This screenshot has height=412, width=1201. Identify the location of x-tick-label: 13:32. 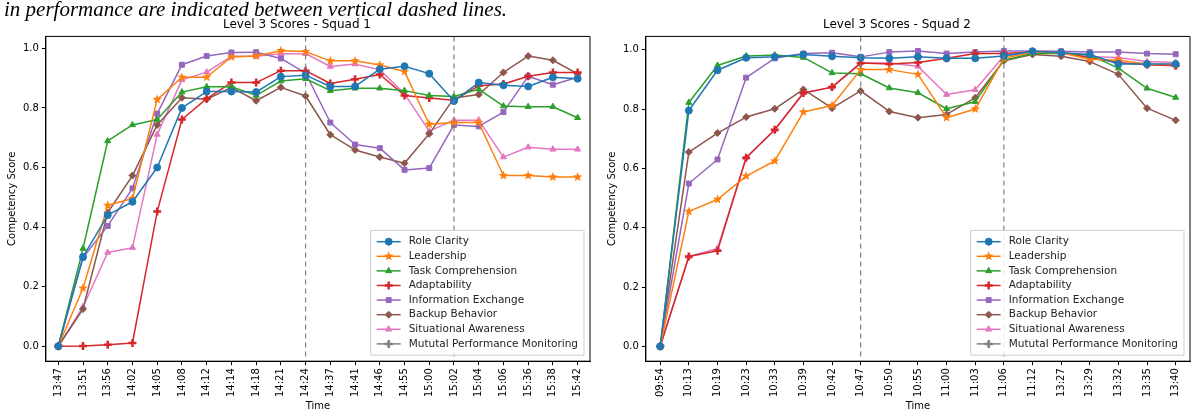
(1117, 383).